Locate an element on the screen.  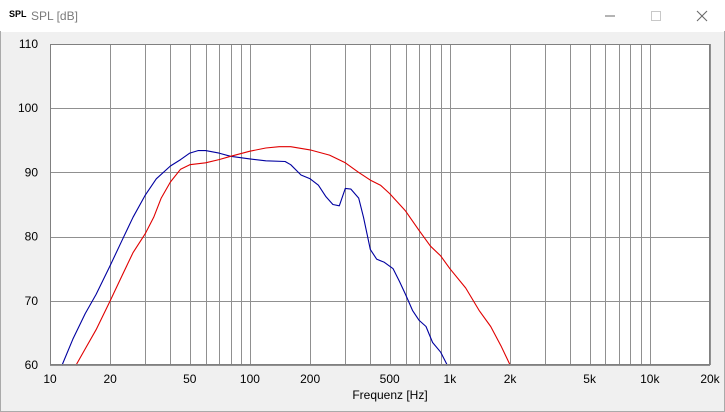
minimize-icon is located at coordinates (610, 16).